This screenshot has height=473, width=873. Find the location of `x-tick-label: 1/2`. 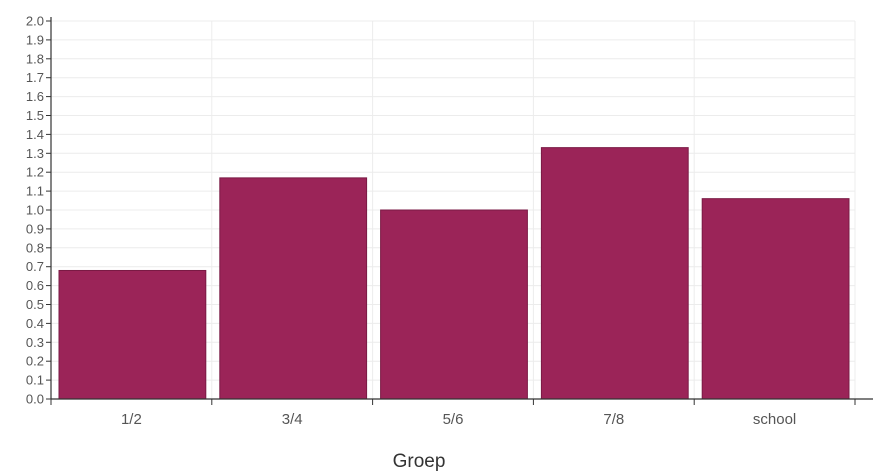

x-tick-label: 1/2 is located at coordinates (131, 419).